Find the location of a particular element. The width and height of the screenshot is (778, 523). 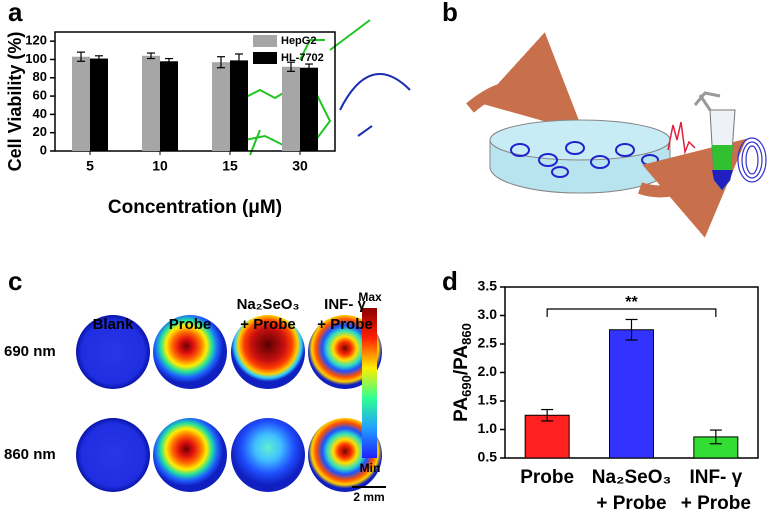

column-label: Na₂SeO₃ is located at coordinates (268, 304).